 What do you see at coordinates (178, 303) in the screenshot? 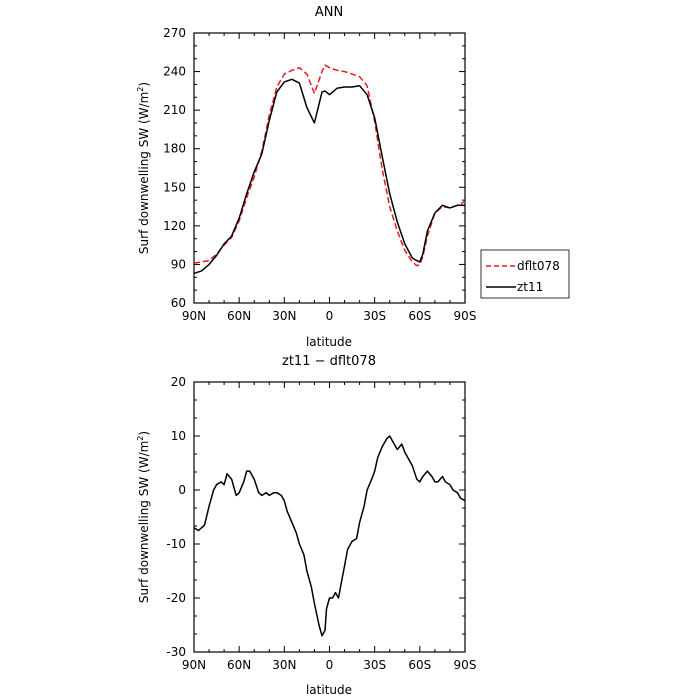
I see `y-tick-label: 60` at bounding box center [178, 303].